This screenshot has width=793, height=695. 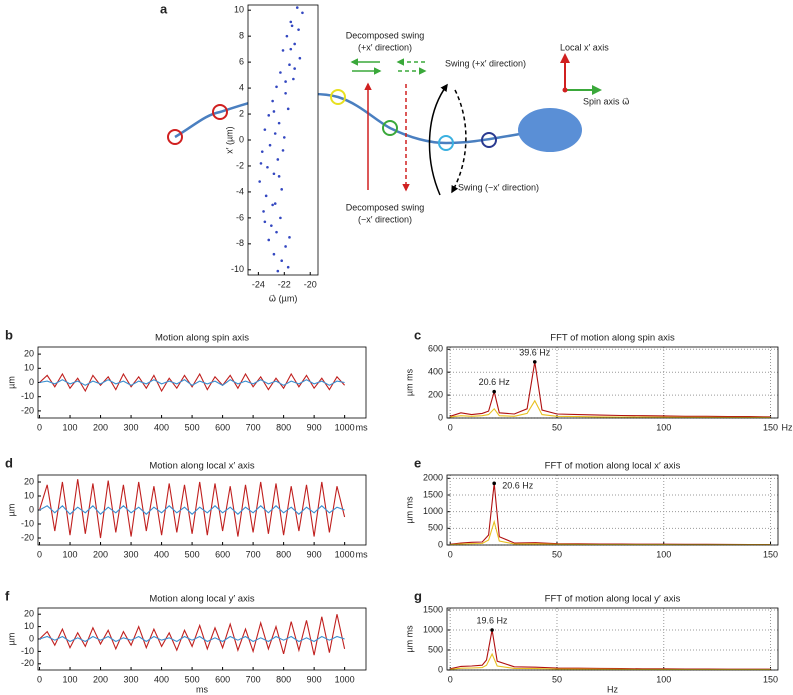 What do you see at coordinates (241, 36) in the screenshot?
I see `y-tick-label: 8` at bounding box center [241, 36].